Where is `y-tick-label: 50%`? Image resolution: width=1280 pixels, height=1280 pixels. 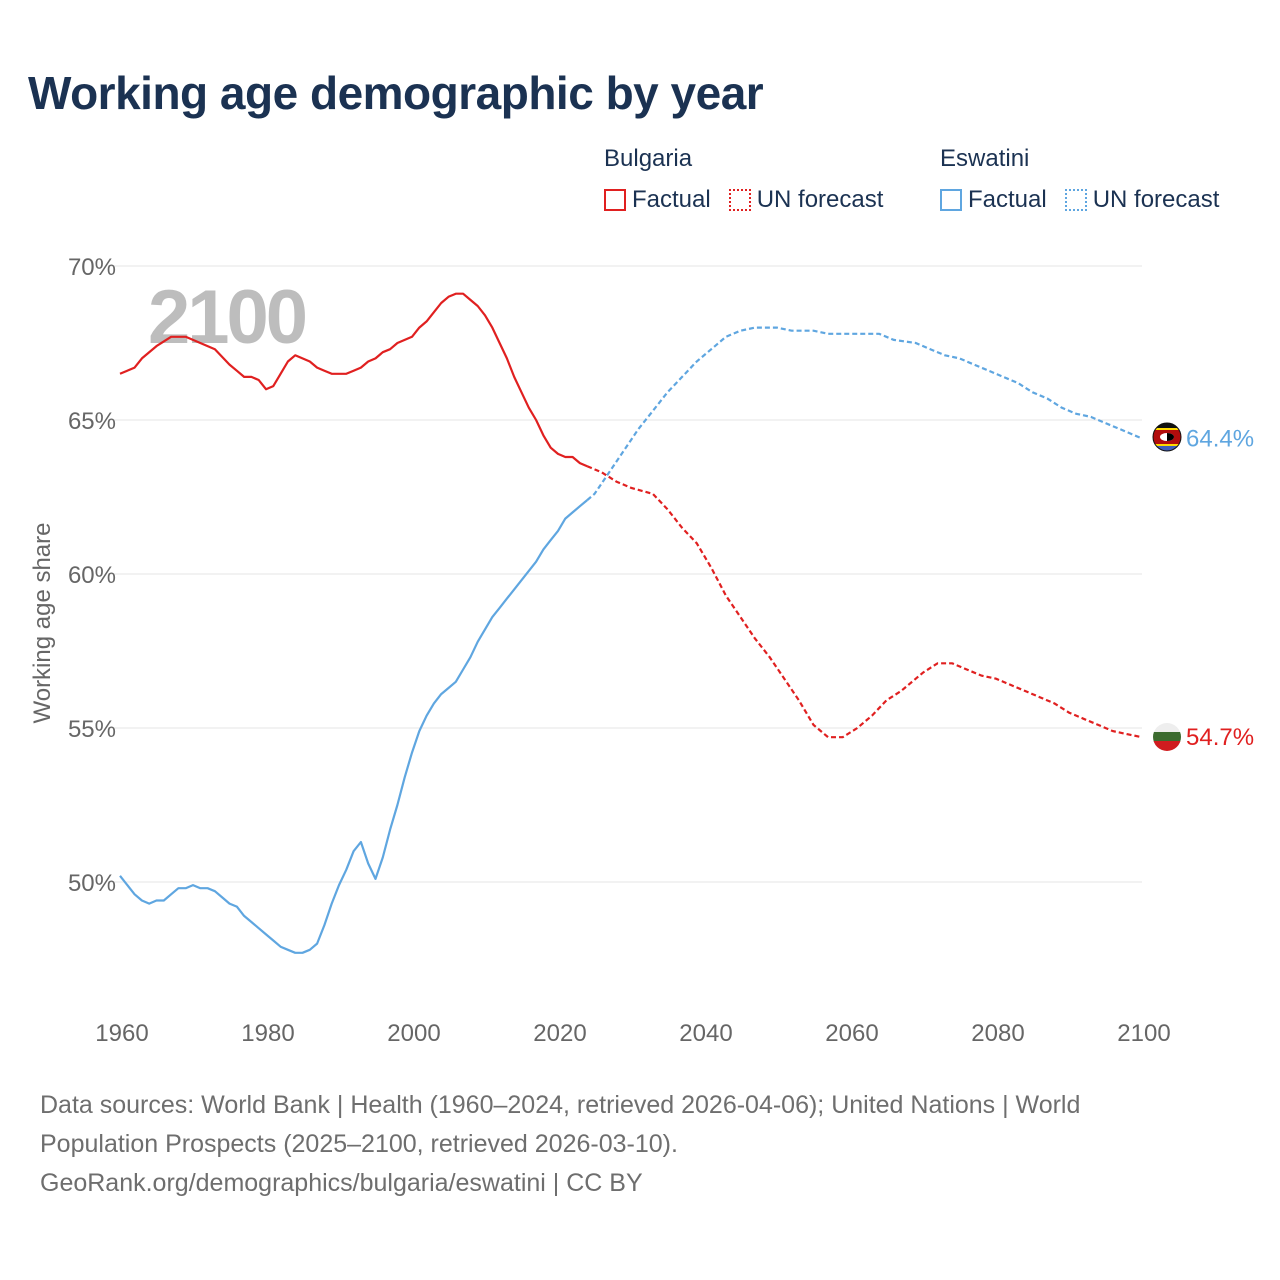
y-tick-label: 50% is located at coordinates (92, 883).